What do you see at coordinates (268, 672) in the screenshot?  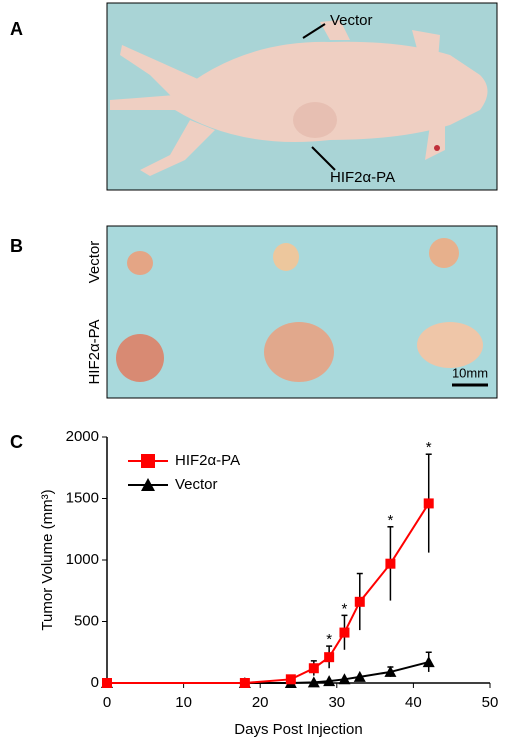 I see `series-line` at bounding box center [268, 672].